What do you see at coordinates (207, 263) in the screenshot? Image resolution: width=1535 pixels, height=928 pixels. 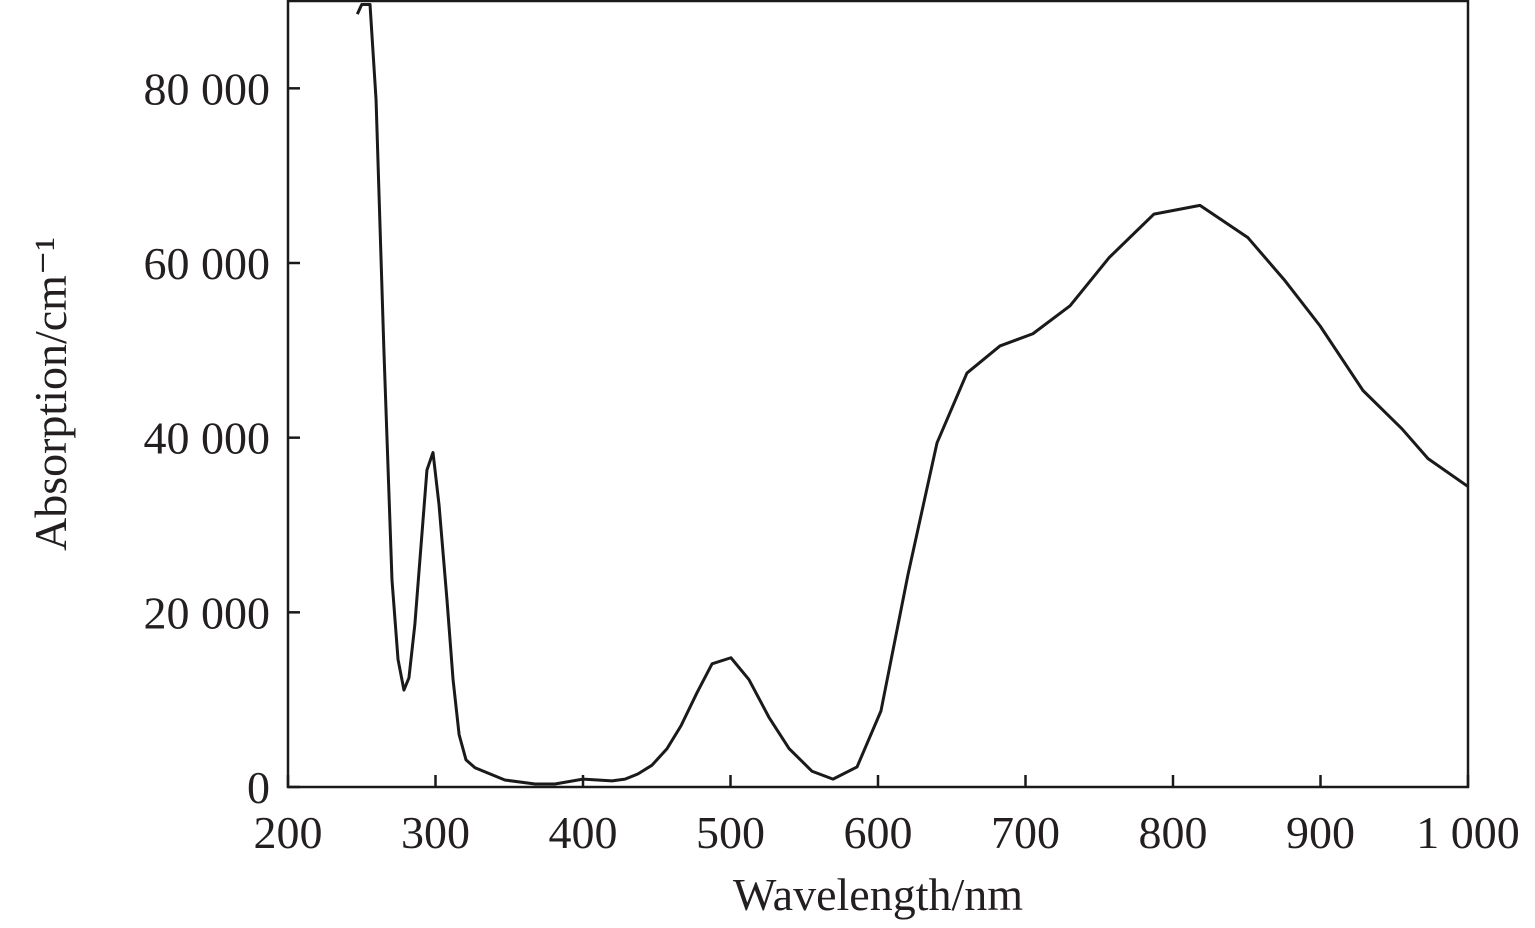 I see `y-tick-label: 60 000` at bounding box center [207, 263].